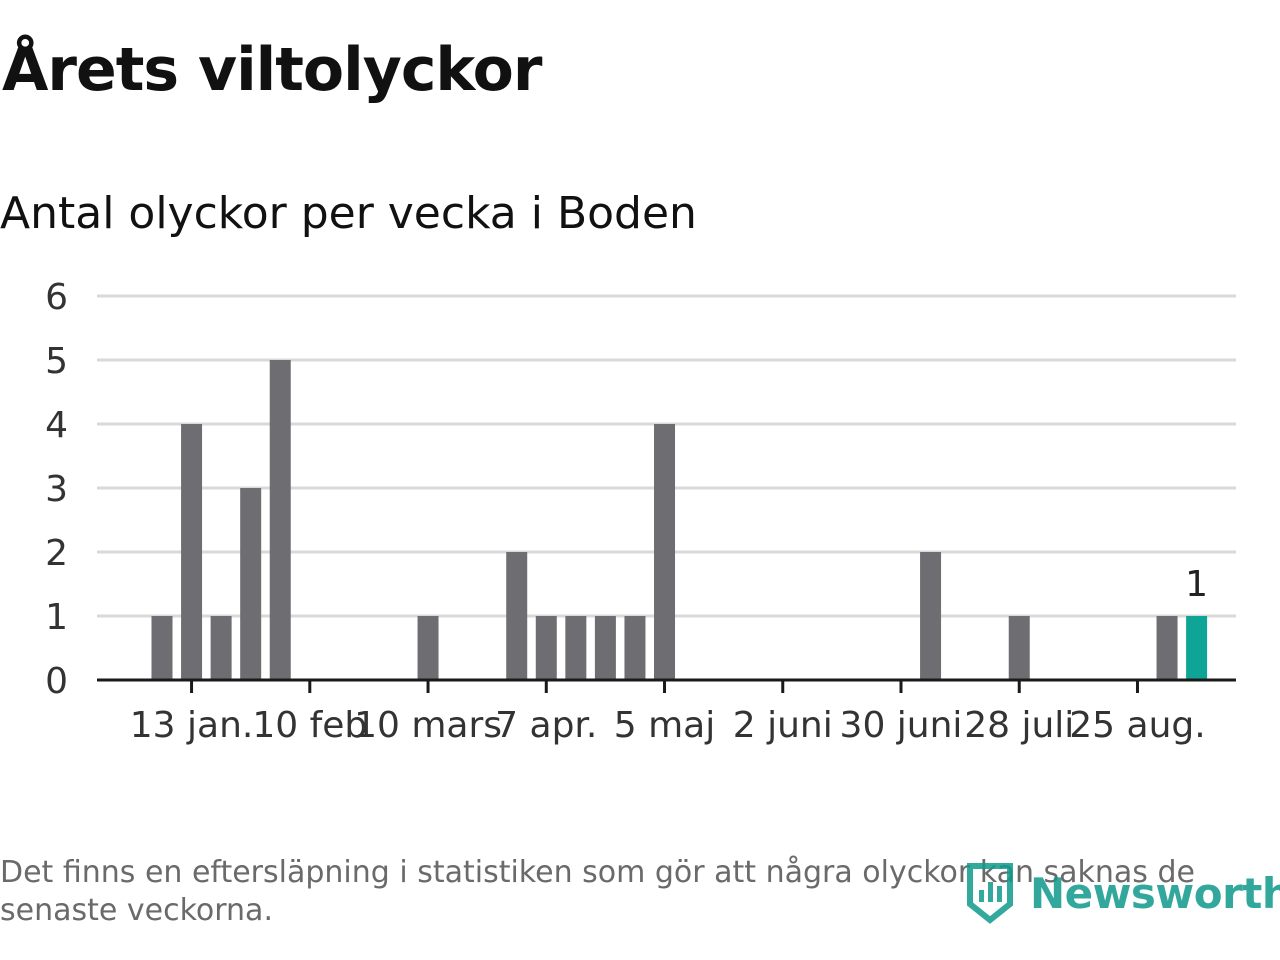  Describe the element at coordinates (546, 725) in the screenshot. I see `x-tick-label: 7 apr.` at that location.